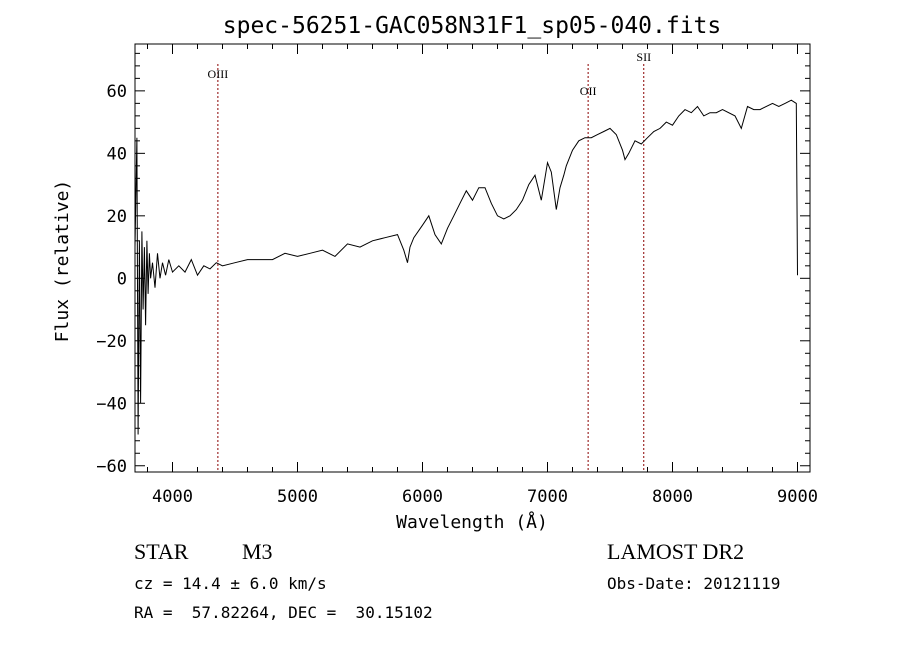 This screenshot has height=649, width=900. Describe the element at coordinates (117, 154) in the screenshot. I see `y-tick-label: 40` at that location.